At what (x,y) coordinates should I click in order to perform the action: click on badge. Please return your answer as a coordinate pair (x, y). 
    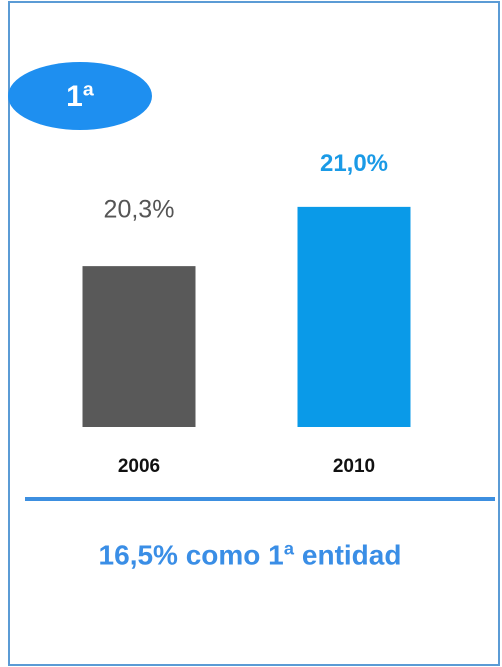
    Looking at the image, I should click on (80, 96).